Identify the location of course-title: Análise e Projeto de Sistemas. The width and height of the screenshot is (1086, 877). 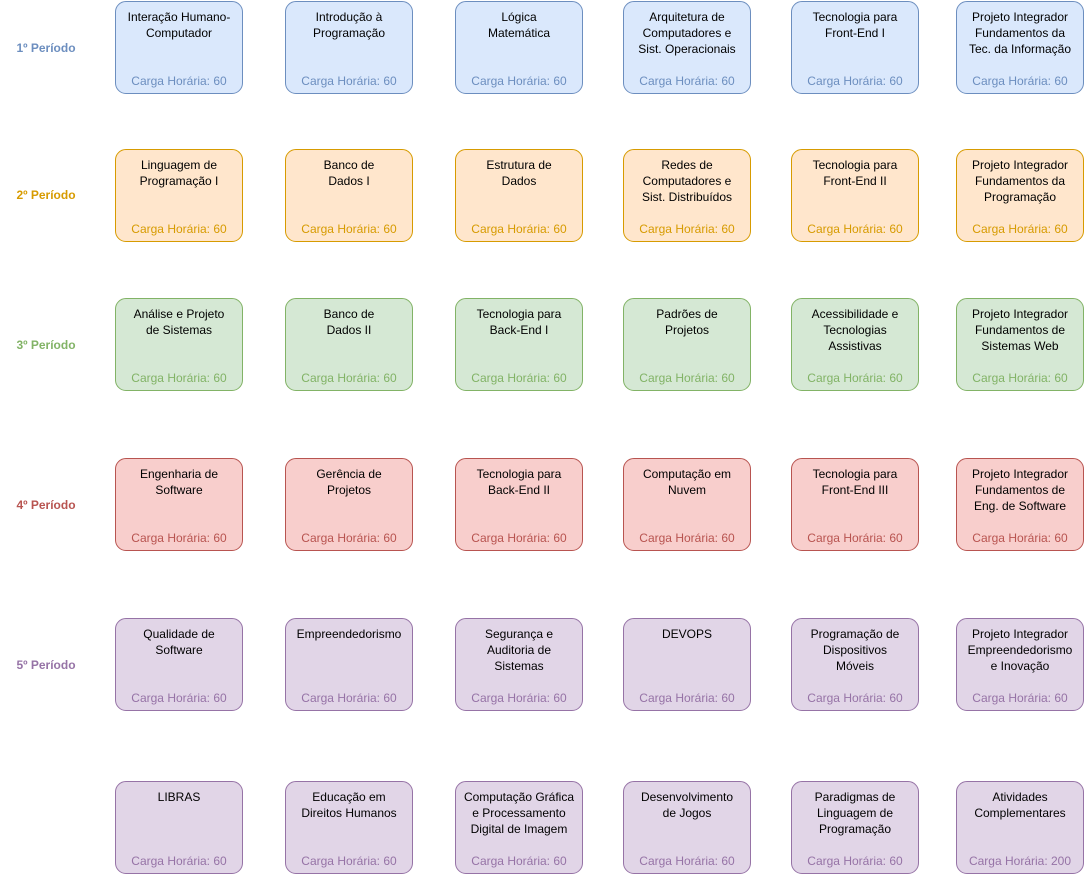
(179, 322).